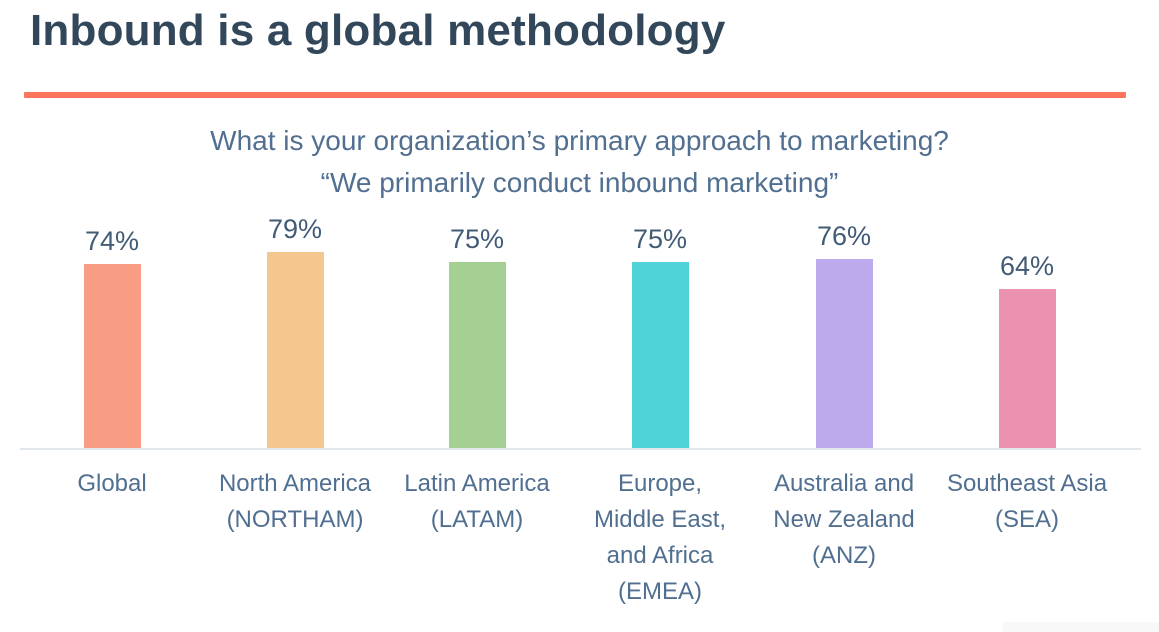  Describe the element at coordinates (477, 502) in the screenshot. I see `category-label: Latin America (LATAM)` at that location.